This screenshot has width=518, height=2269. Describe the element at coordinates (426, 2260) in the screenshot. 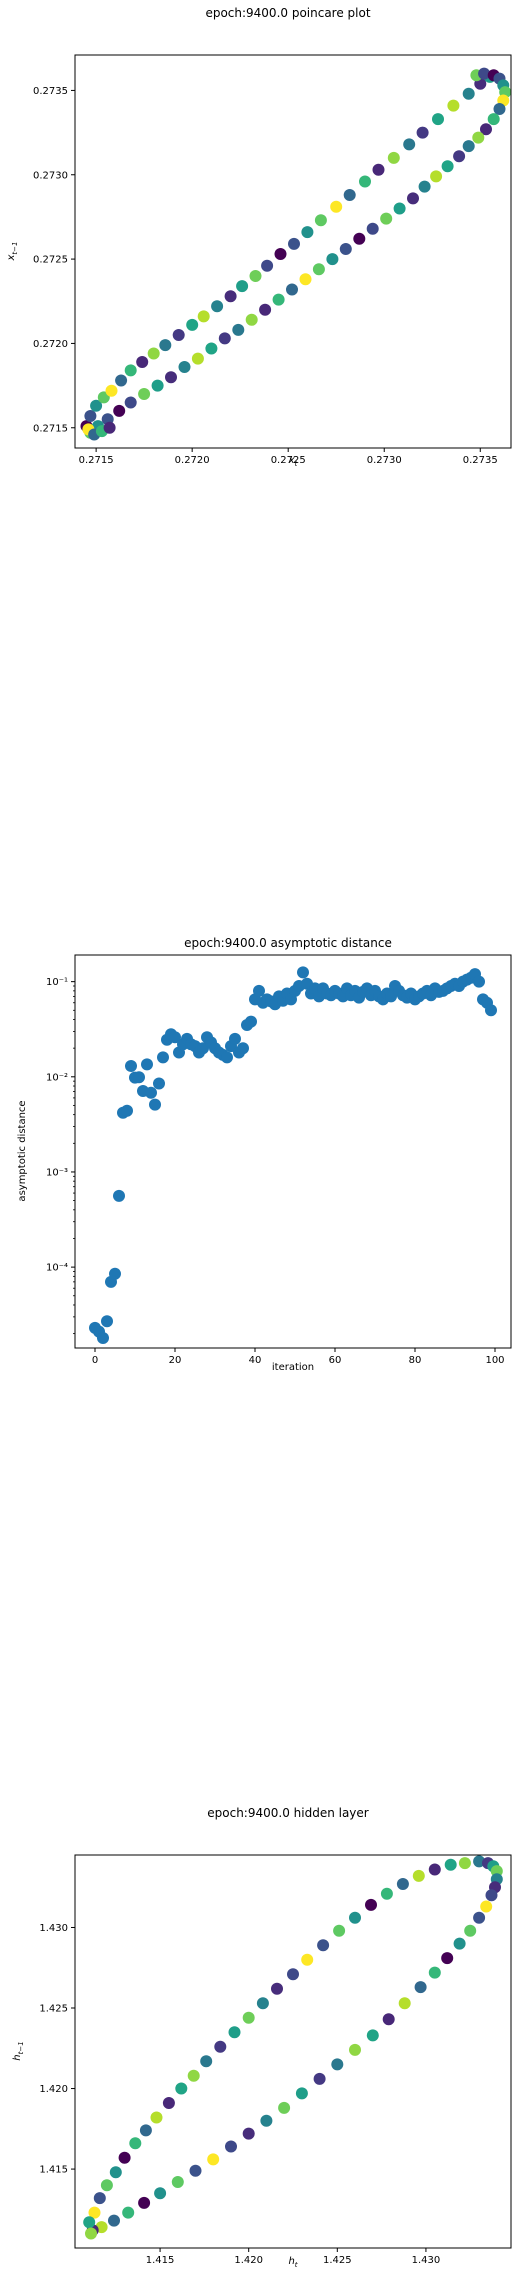

I see `hidden-layer-x-tick-label: 1.430` at that location.